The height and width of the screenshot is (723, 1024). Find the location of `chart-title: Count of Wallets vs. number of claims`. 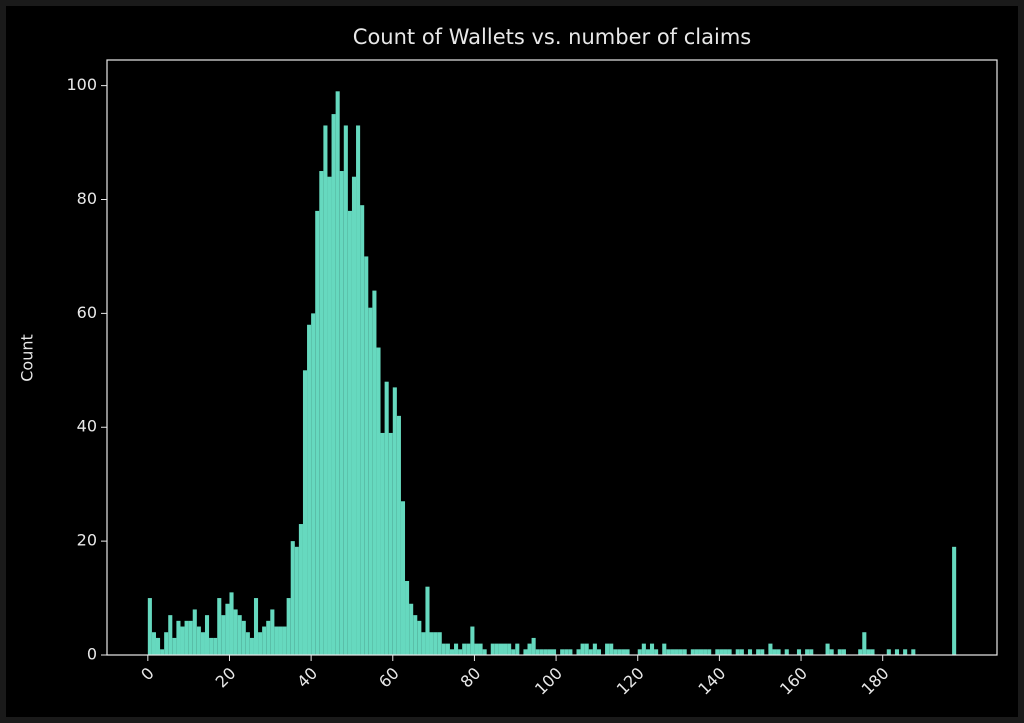

chart-title: Count of Wallets vs. number of claims is located at coordinates (552, 37).